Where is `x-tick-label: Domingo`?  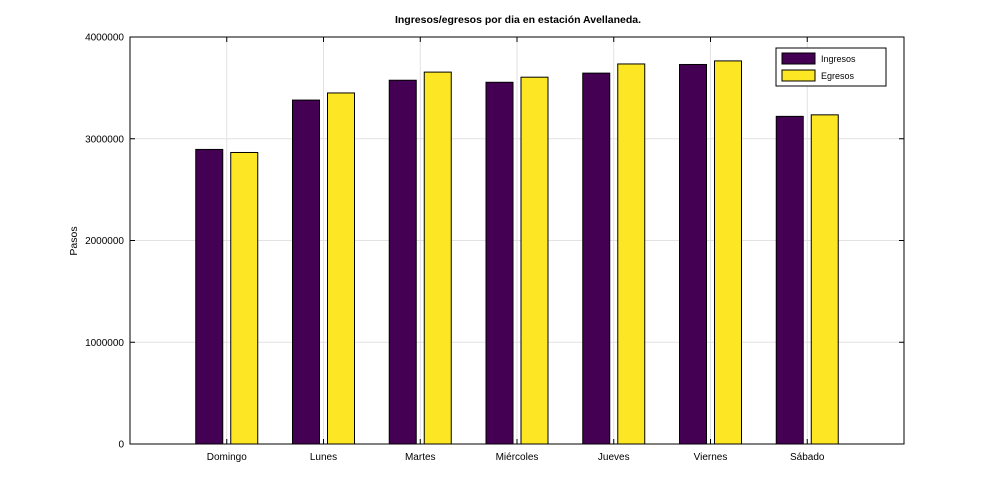 x-tick-label: Domingo is located at coordinates (227, 457).